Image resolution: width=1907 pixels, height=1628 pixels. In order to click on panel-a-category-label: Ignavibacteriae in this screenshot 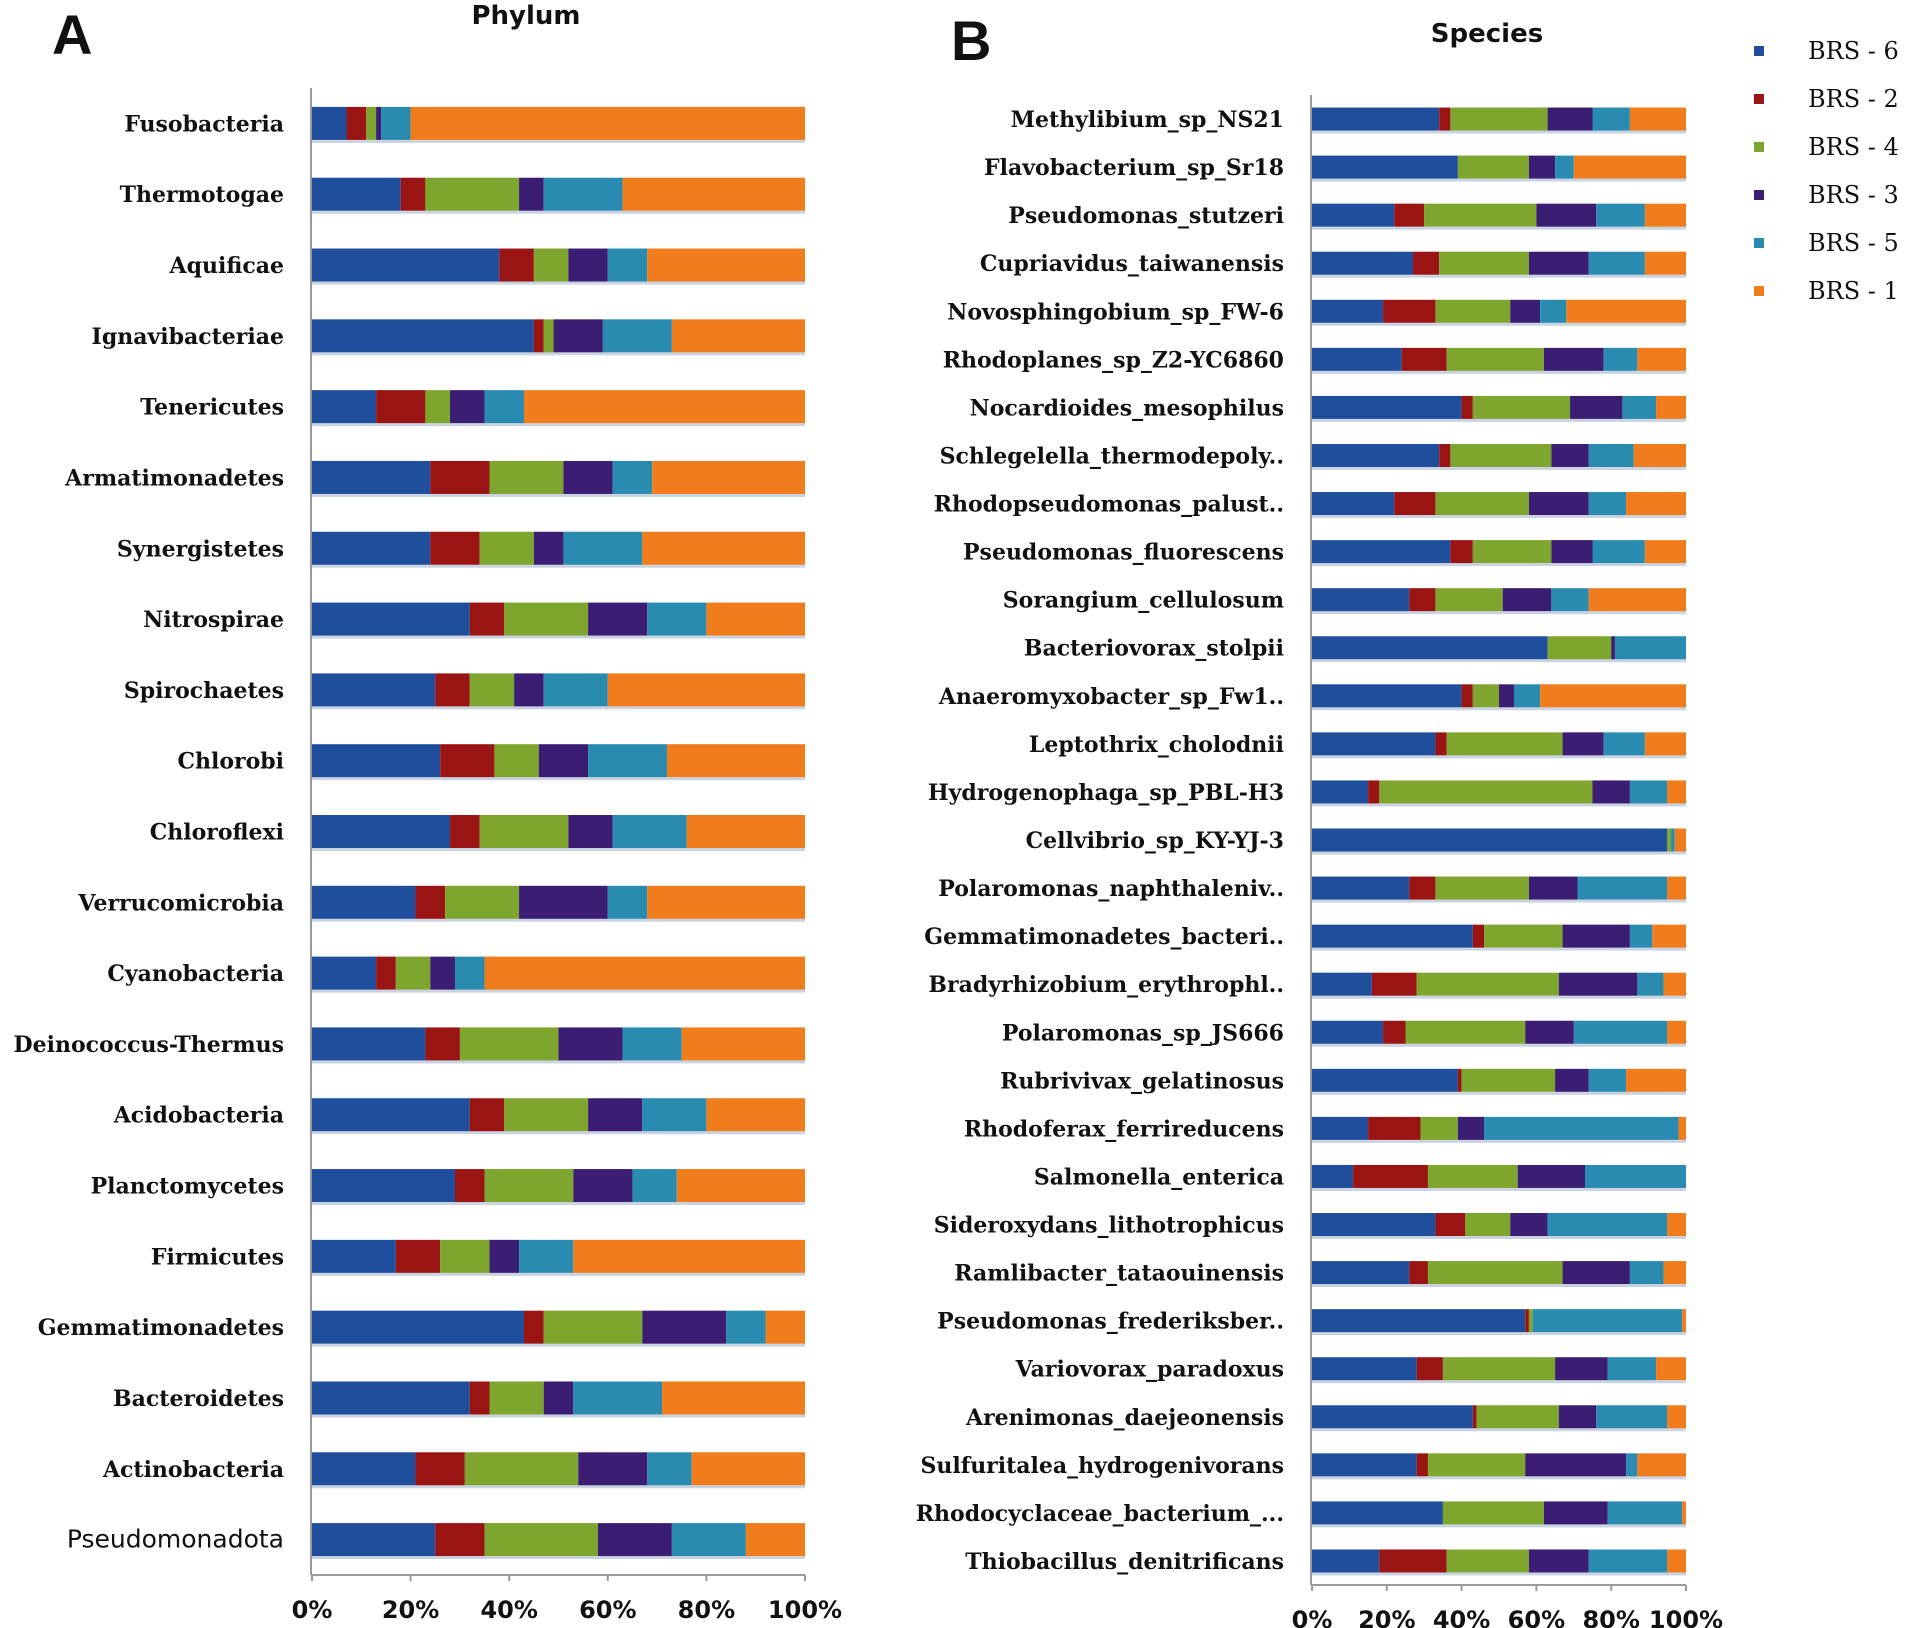, I will do `click(188, 337)`.